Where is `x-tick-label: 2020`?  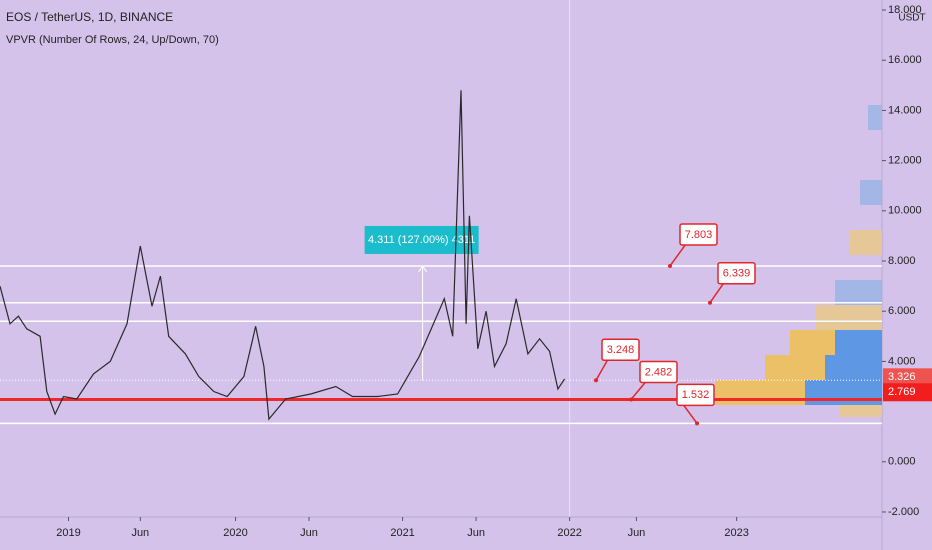 x-tick-label: 2020 is located at coordinates (235, 533).